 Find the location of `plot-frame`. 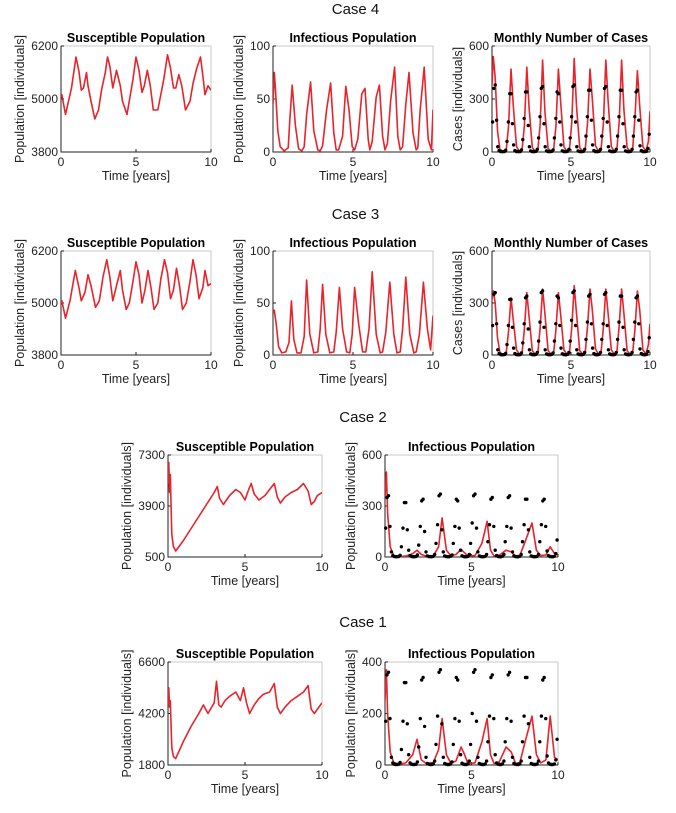

plot-frame is located at coordinates (471, 506).